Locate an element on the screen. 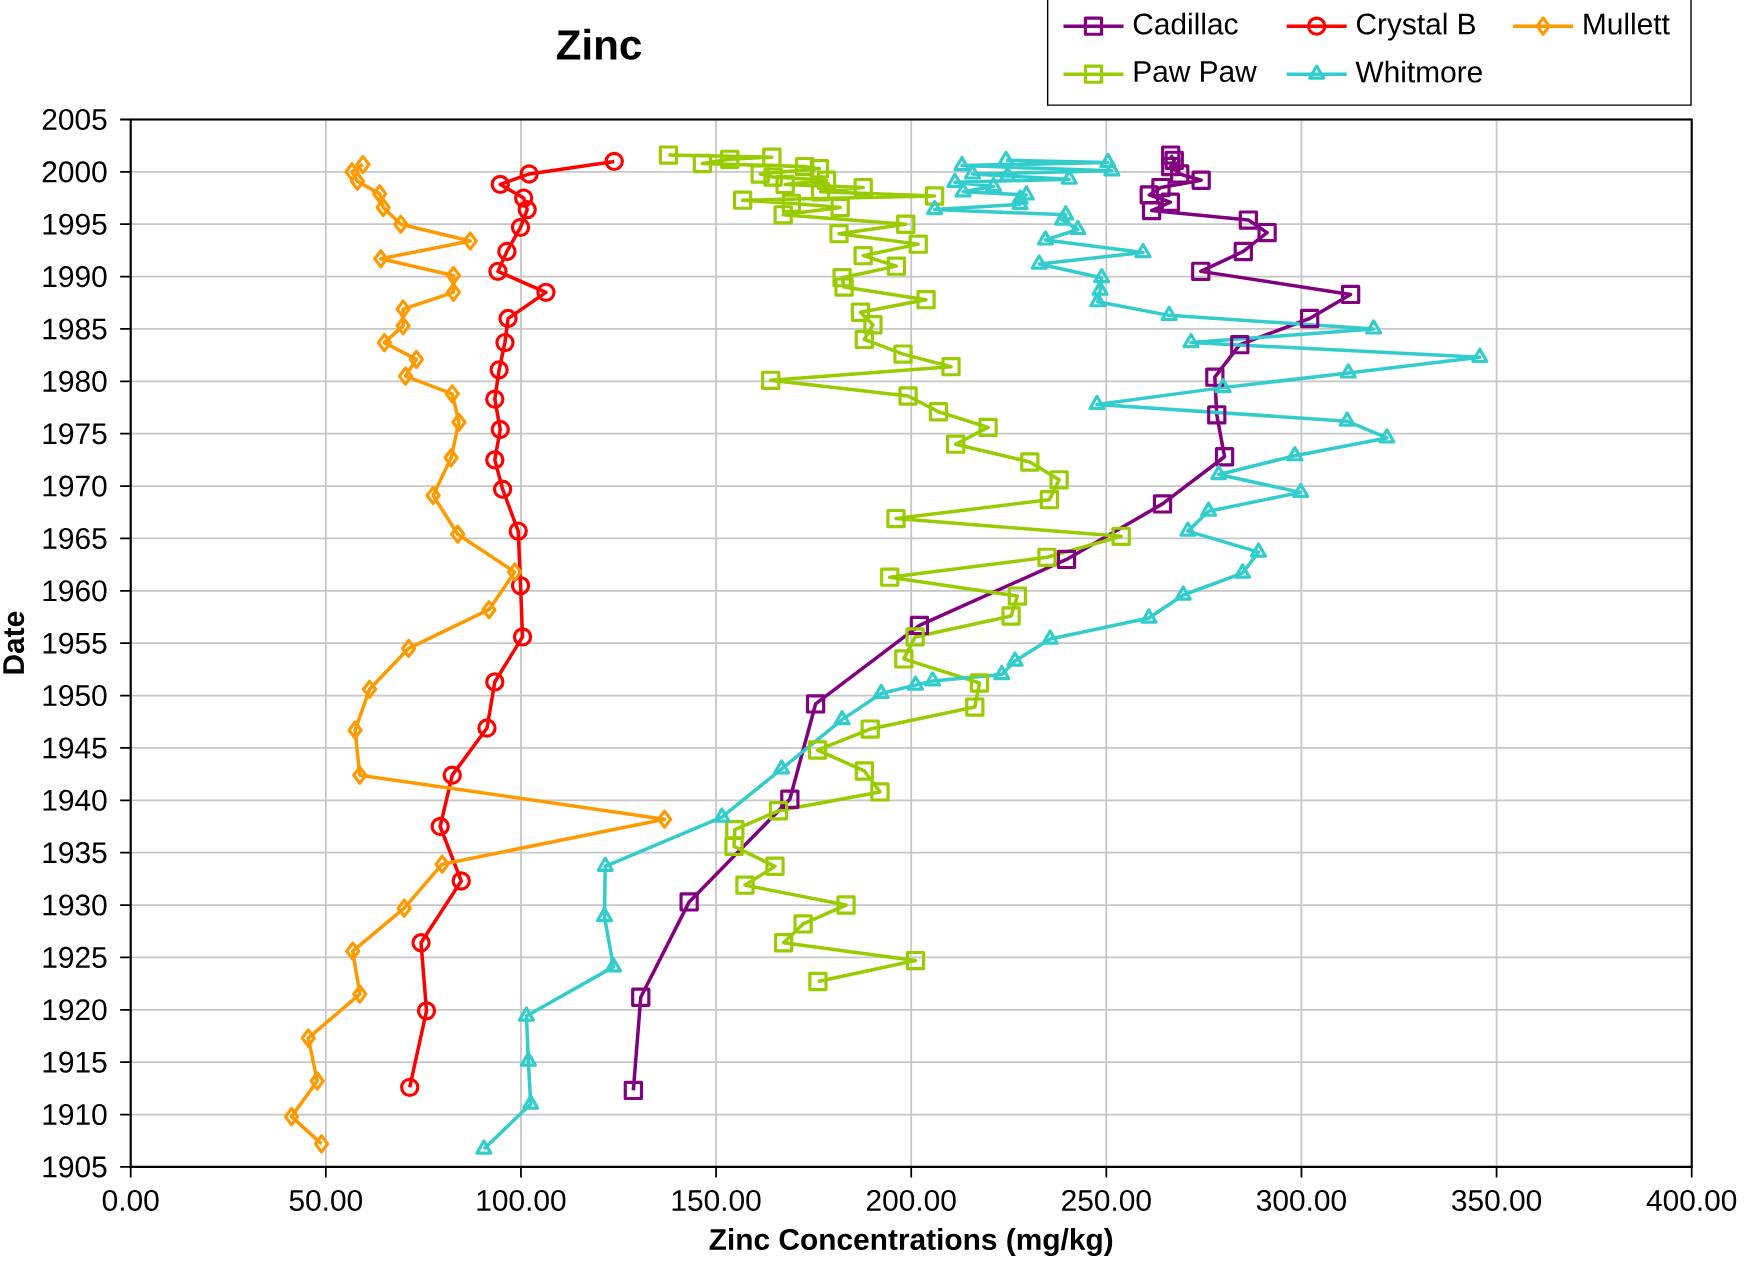  legend-label: Cadillac is located at coordinates (1185, 23).